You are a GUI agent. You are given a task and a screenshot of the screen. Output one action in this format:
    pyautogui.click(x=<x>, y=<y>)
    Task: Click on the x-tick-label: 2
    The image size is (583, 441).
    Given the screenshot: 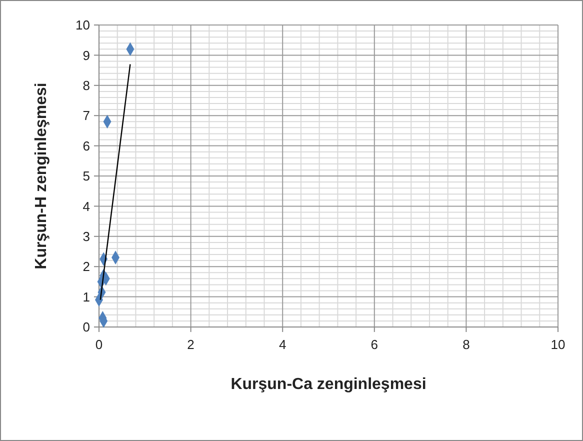 What is the action you would take?
    pyautogui.click(x=190, y=344)
    